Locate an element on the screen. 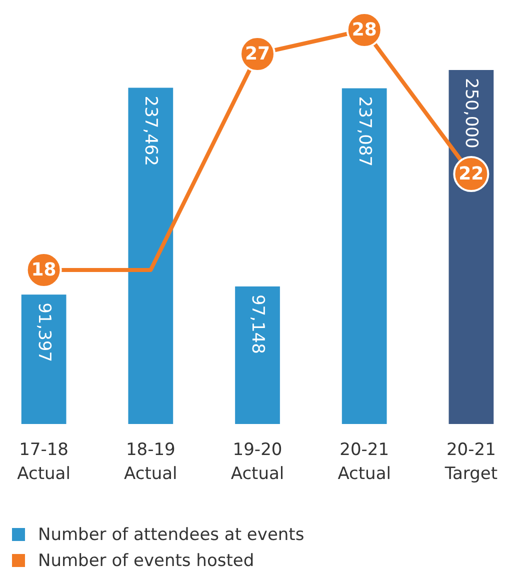 The width and height of the screenshot is (520, 571). x-tick-label: 19-20 Actual is located at coordinates (257, 462).